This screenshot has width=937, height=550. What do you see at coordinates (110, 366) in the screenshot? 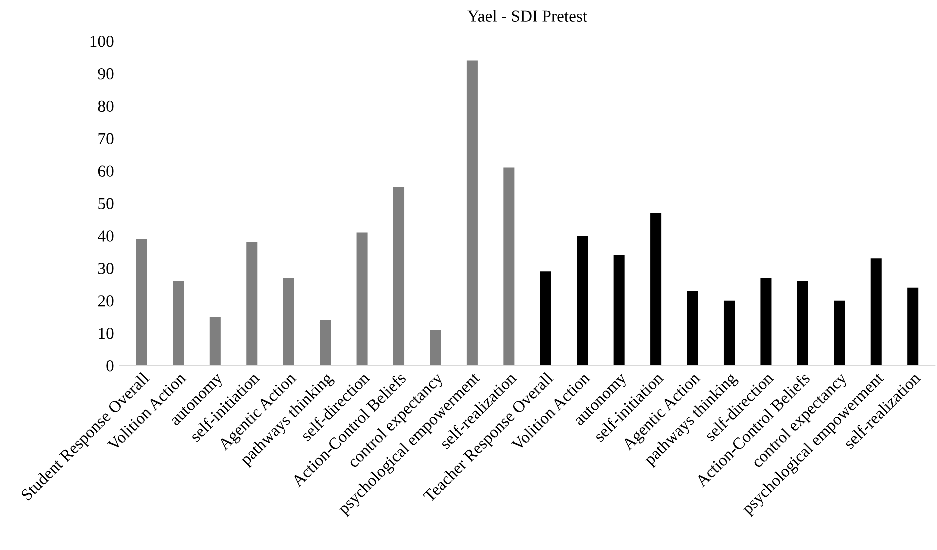
I see `y-tick-label: 0` at bounding box center [110, 366].